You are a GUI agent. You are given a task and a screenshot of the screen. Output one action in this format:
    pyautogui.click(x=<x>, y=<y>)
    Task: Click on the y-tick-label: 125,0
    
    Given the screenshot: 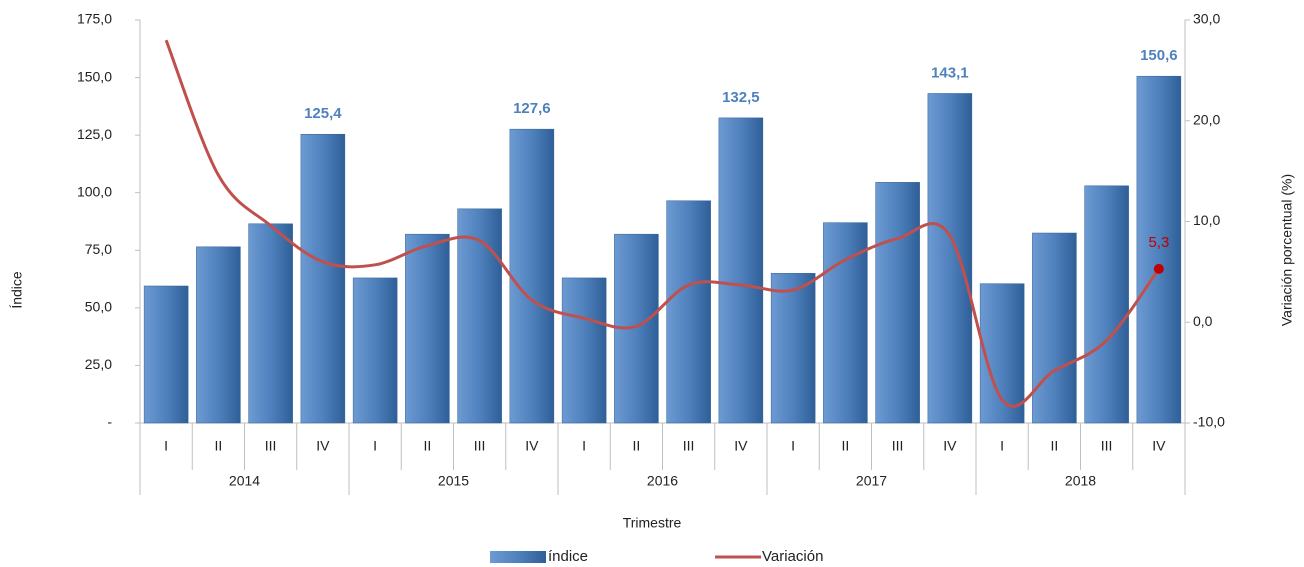 What is the action you would take?
    pyautogui.click(x=94, y=134)
    